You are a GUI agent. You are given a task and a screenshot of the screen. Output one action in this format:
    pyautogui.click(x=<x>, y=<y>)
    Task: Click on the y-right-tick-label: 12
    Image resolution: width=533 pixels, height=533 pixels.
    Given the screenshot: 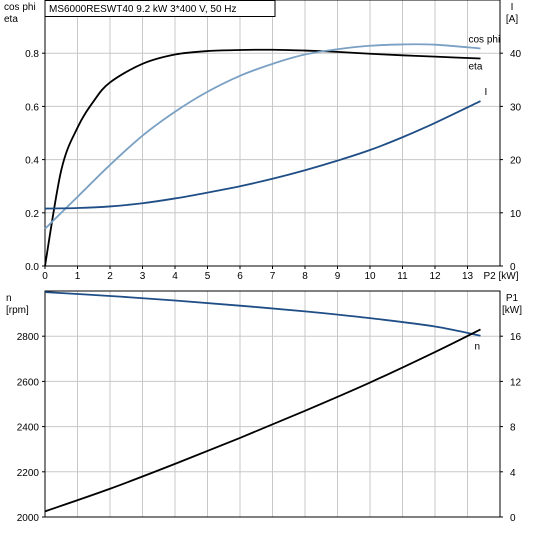 What is the action you would take?
    pyautogui.click(x=516, y=382)
    